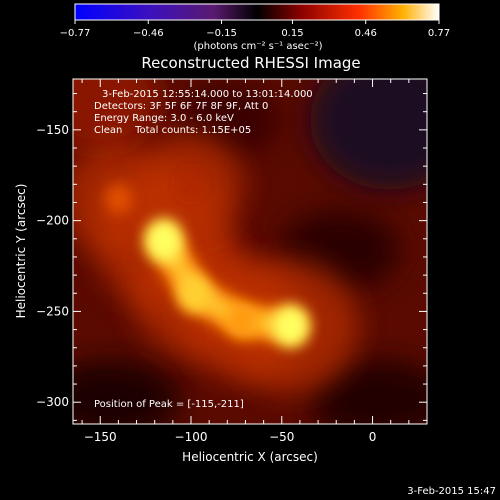  What do you see at coordinates (250, 63) in the screenshot?
I see `chart-title: Reconstructed RHESSI Image` at bounding box center [250, 63].